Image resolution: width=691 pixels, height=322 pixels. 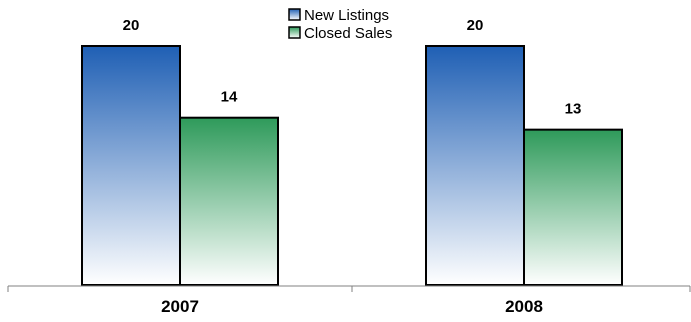 I want to click on legend-swatch-closed-sales, so click(x=294, y=32).